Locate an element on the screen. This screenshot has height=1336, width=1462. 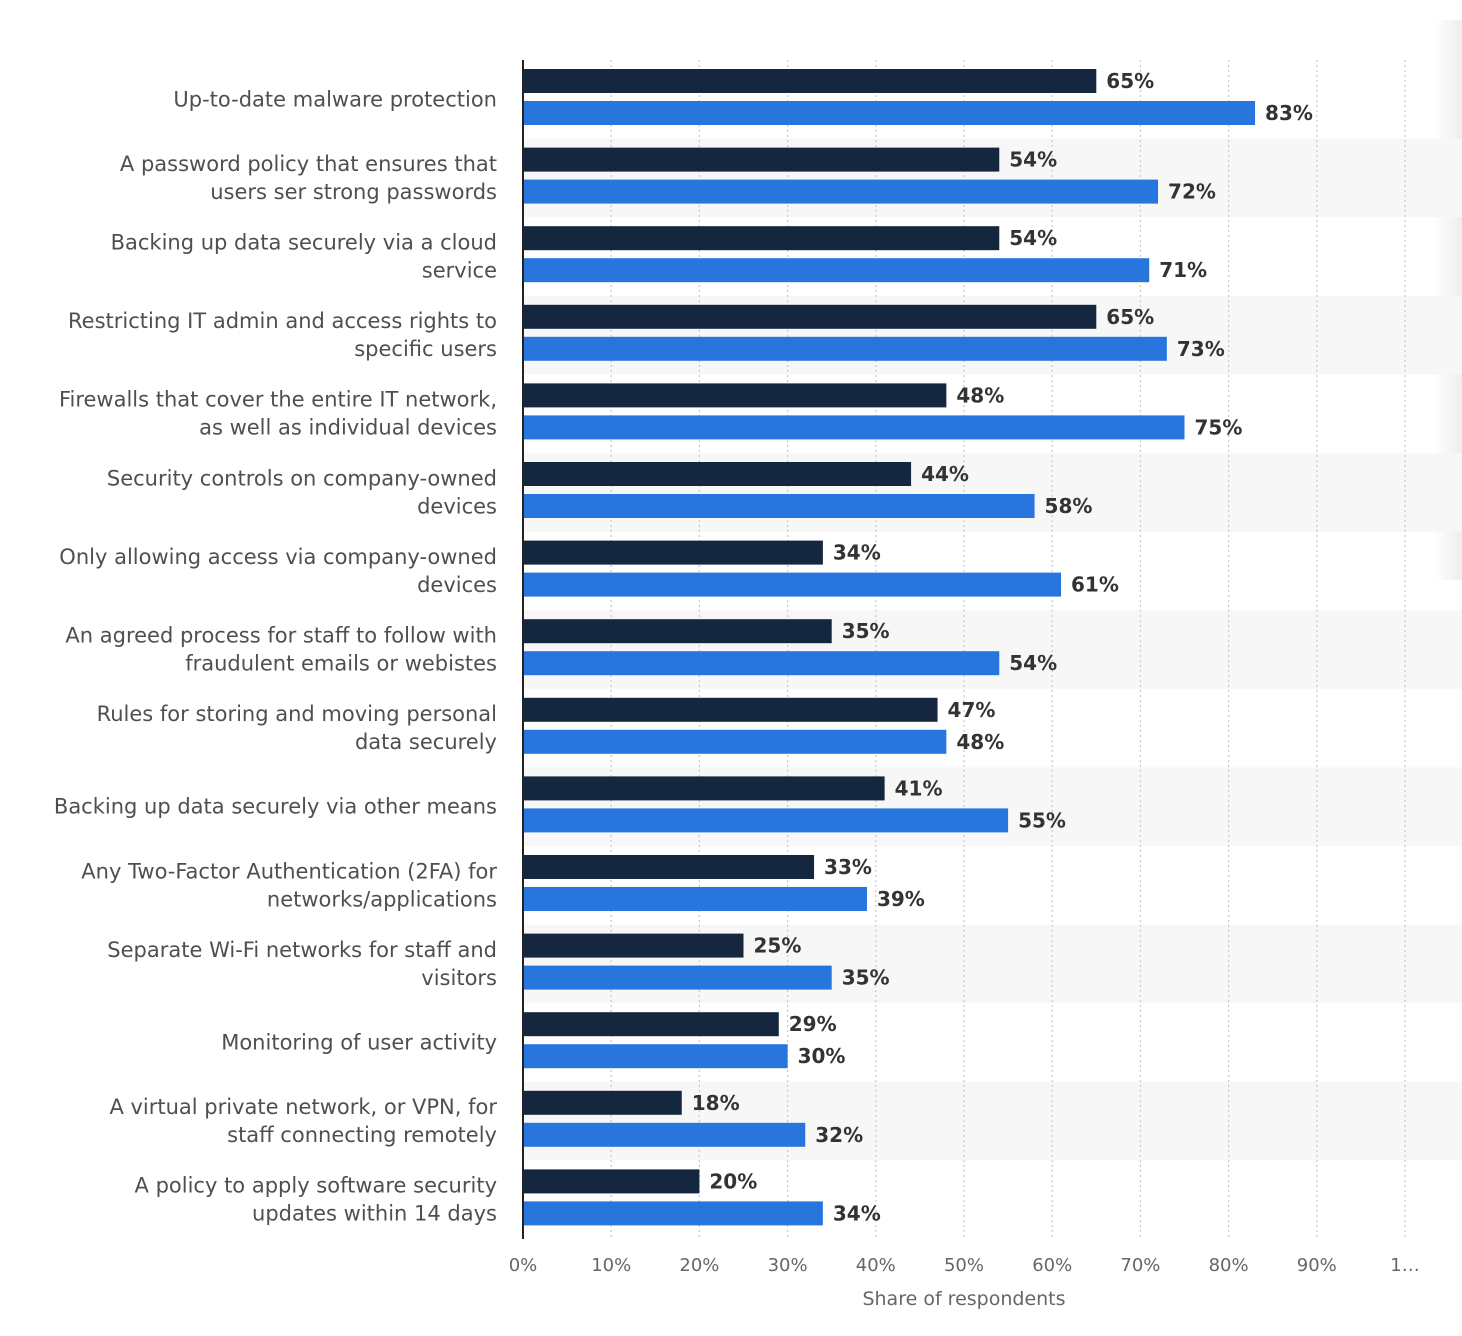
category-label: updates within 14 days is located at coordinates (374, 1214).